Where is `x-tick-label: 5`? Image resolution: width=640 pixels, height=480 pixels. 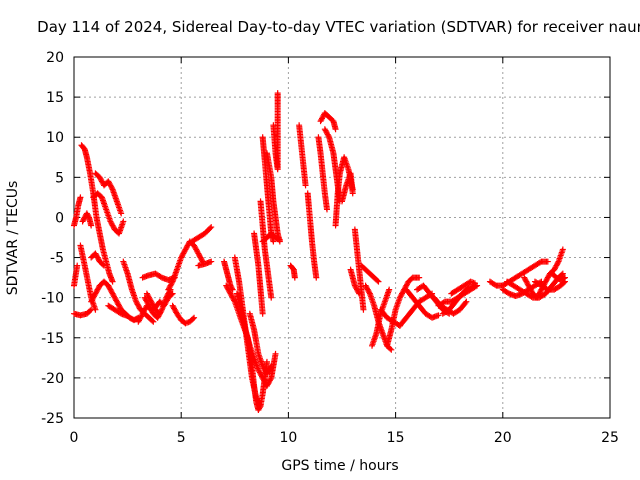
x-tick-label: 5 is located at coordinates (181, 438).